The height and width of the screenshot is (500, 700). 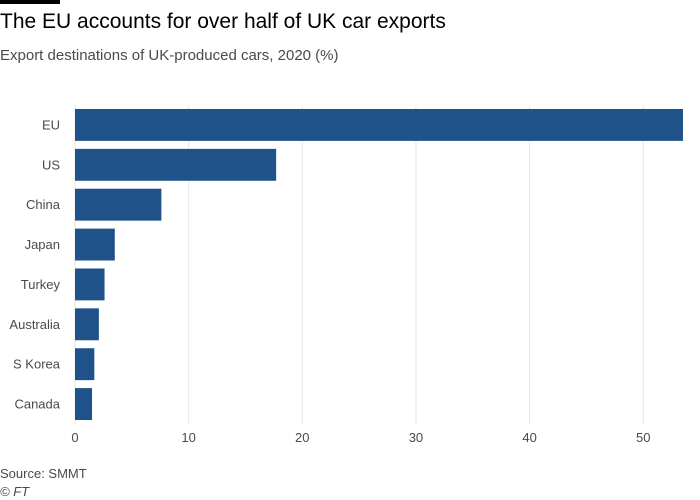 What do you see at coordinates (118, 204) in the screenshot?
I see `bar-china` at bounding box center [118, 204].